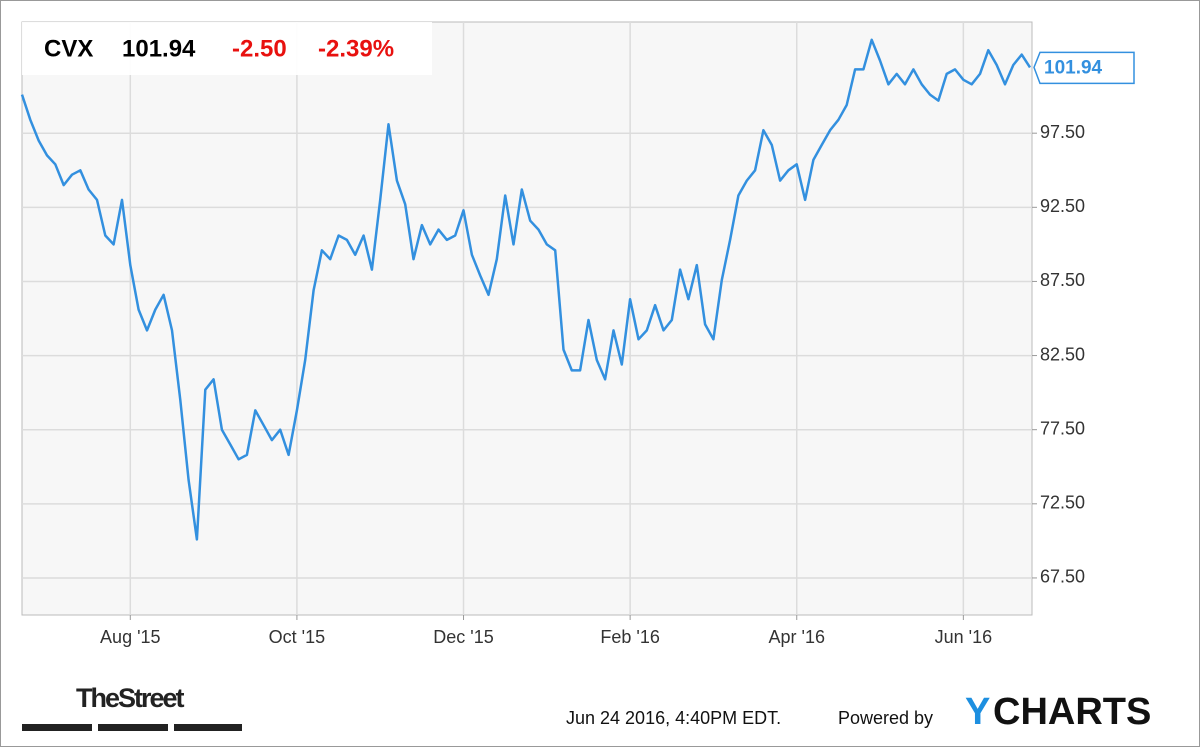 The height and width of the screenshot is (752, 1200). I want to click on y-tick-label: 87.50, so click(1062, 280).